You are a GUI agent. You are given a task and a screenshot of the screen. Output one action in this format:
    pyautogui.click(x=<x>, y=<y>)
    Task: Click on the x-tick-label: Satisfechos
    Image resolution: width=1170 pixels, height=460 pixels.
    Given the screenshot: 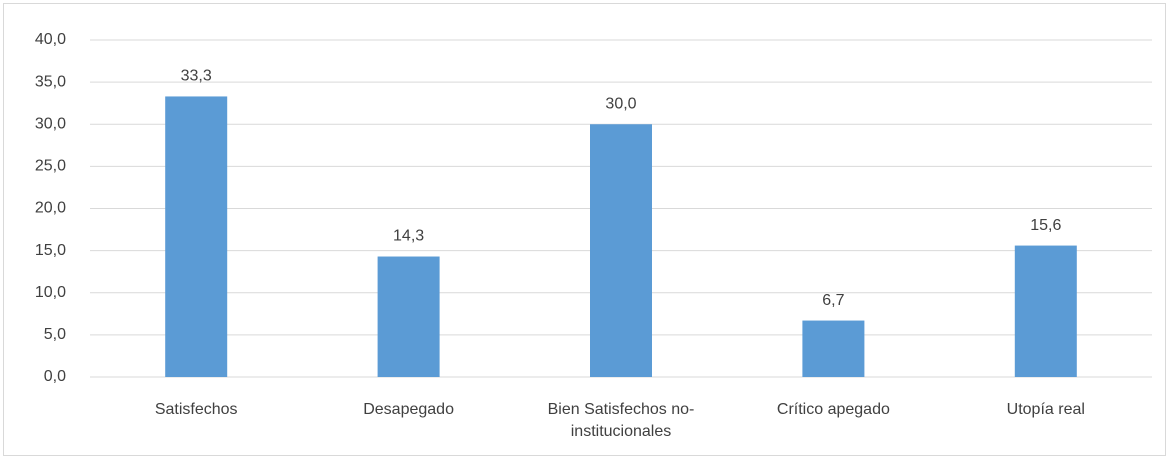 What is the action you would take?
    pyautogui.click(x=196, y=409)
    